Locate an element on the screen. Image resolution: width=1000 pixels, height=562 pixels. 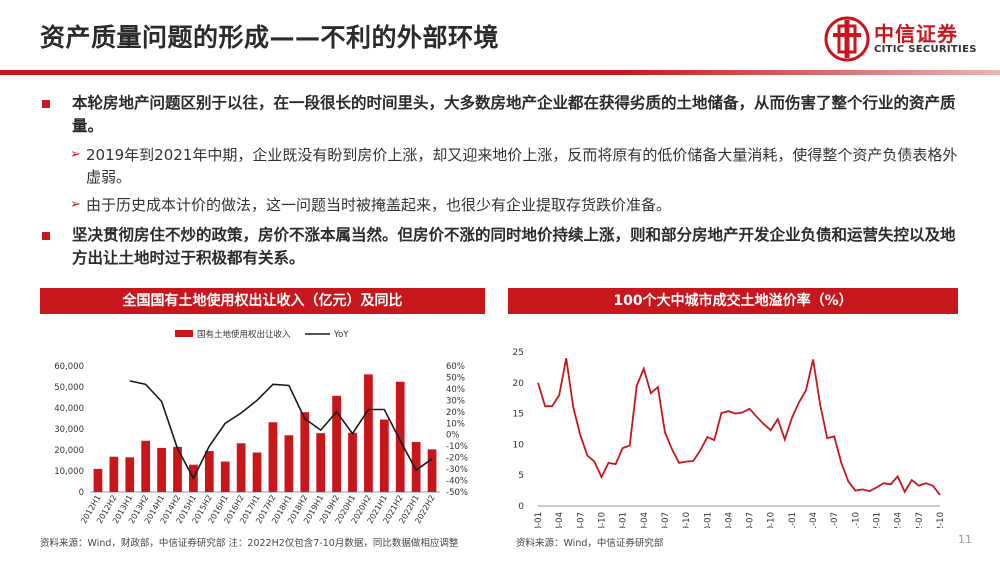
y-right-tick-label: -10% is located at coordinates (457, 447).